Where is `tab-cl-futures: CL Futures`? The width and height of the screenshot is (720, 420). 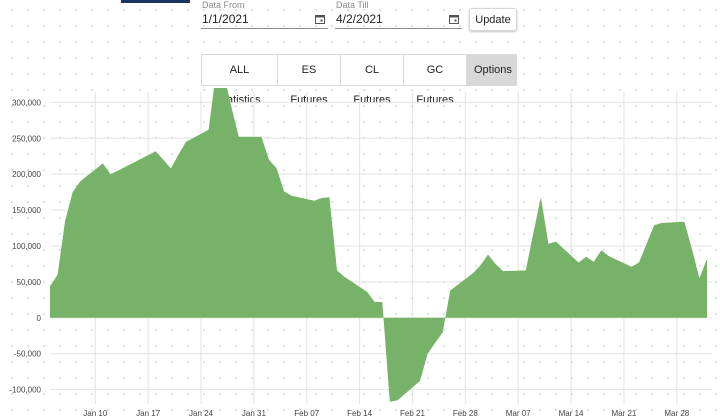 tab-cl-futures: CL Futures is located at coordinates (372, 80).